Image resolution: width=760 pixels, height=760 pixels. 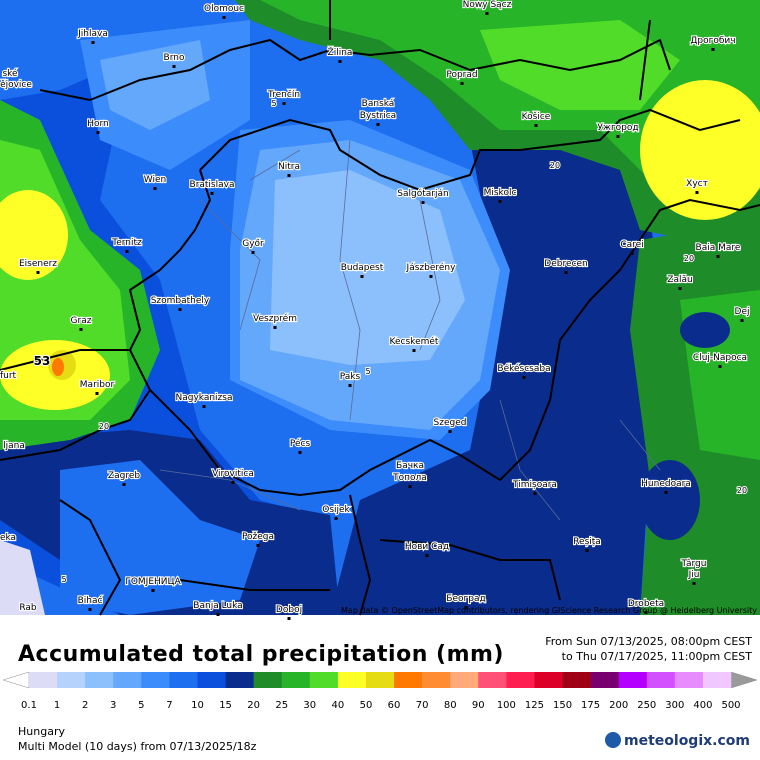 I want to click on legend-tick-label: 15, so click(x=225, y=705).